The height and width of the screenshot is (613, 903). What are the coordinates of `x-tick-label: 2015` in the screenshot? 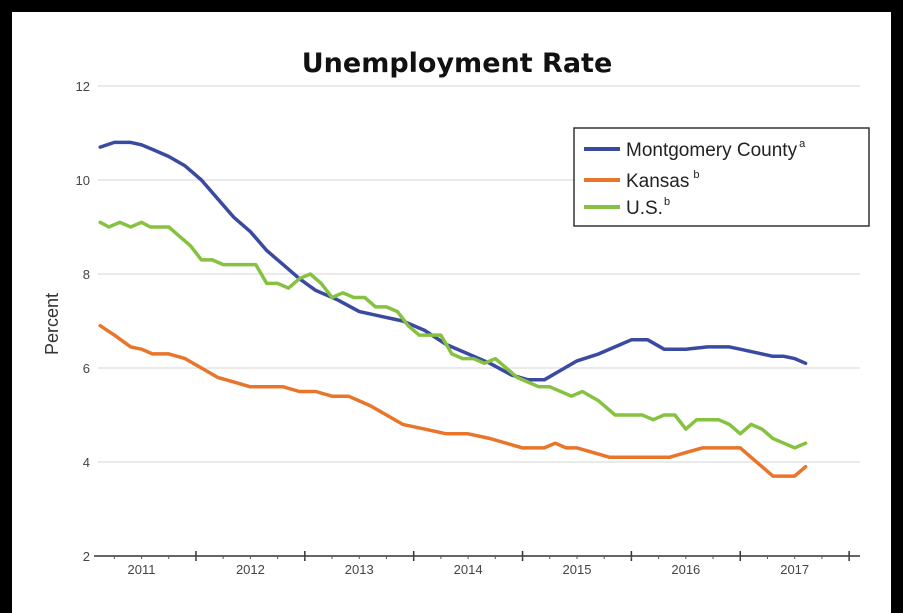 It's located at (577, 569).